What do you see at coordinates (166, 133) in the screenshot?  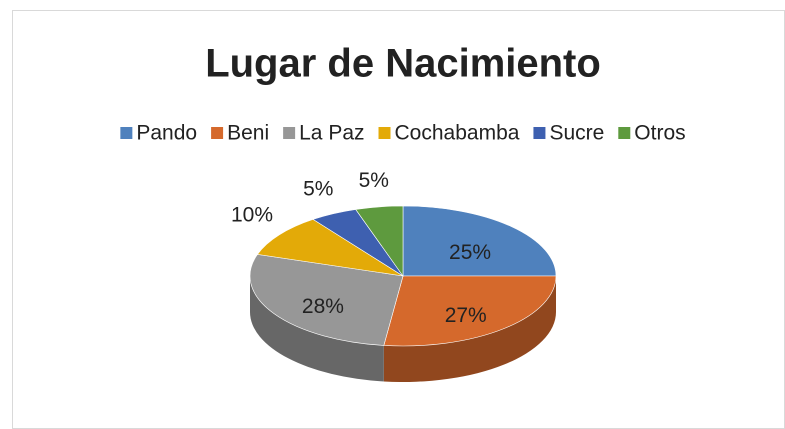 I see `legend-label: Pando` at bounding box center [166, 133].